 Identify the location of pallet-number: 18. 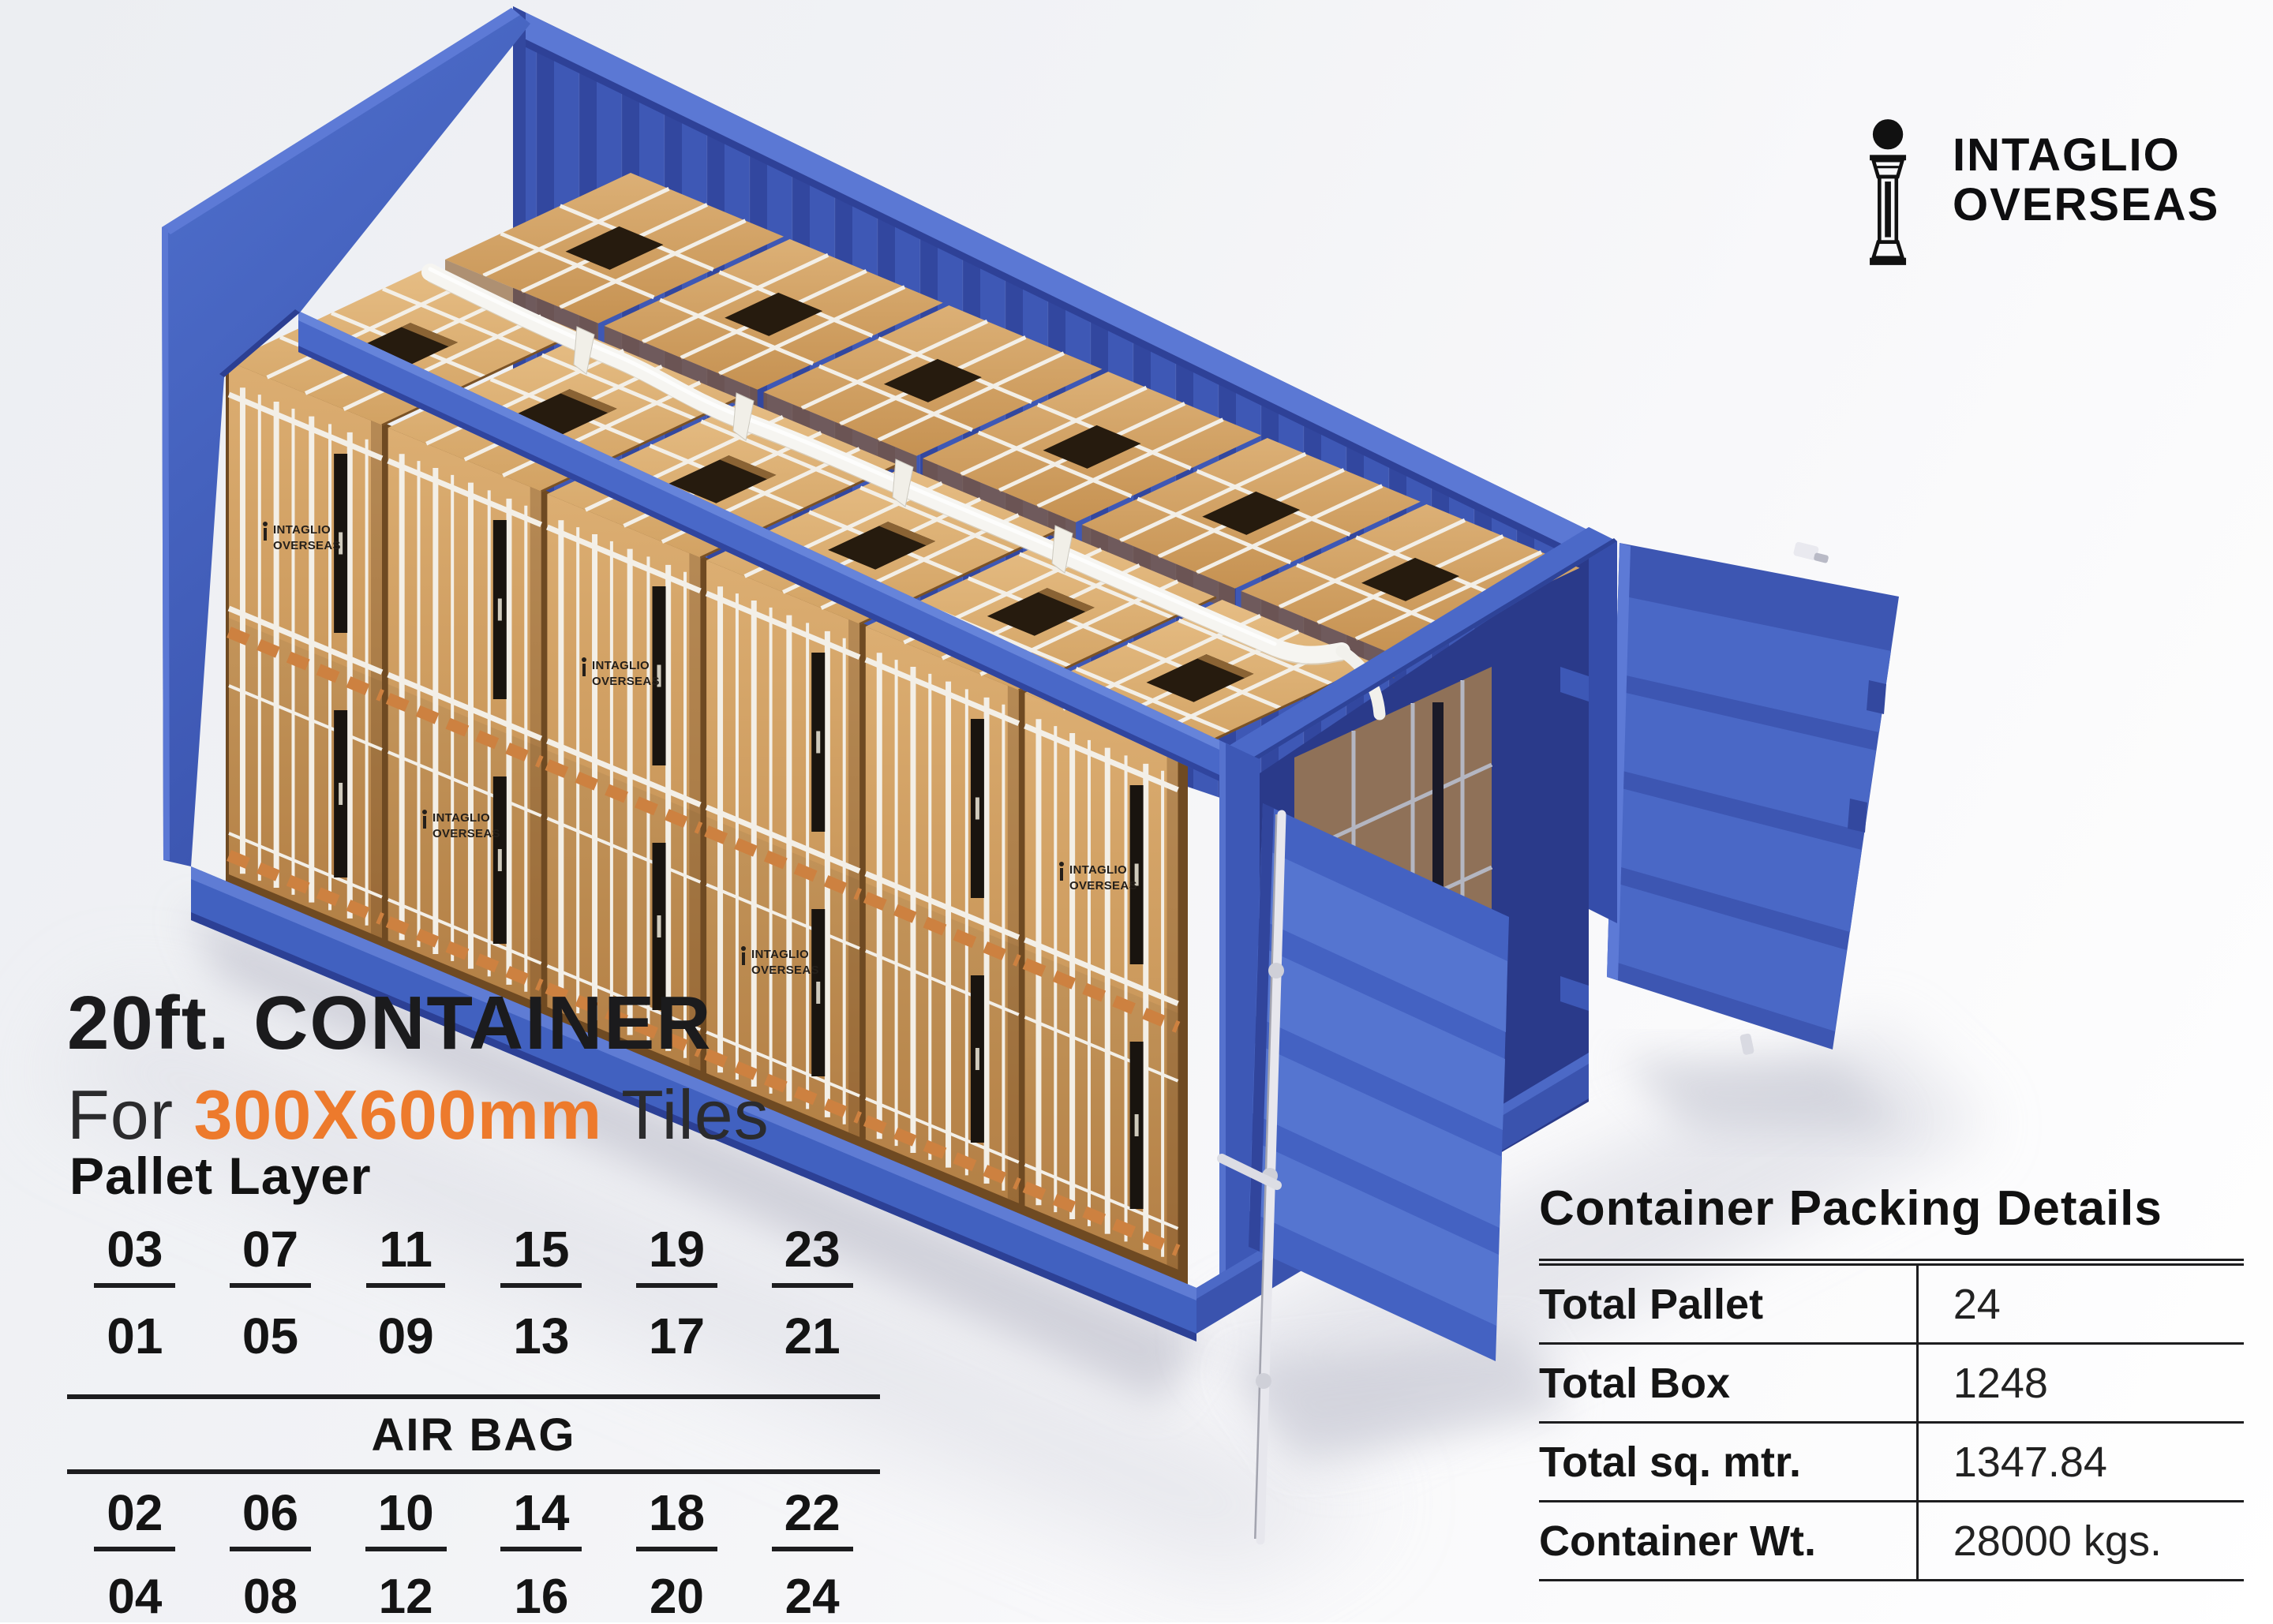
(676, 1518).